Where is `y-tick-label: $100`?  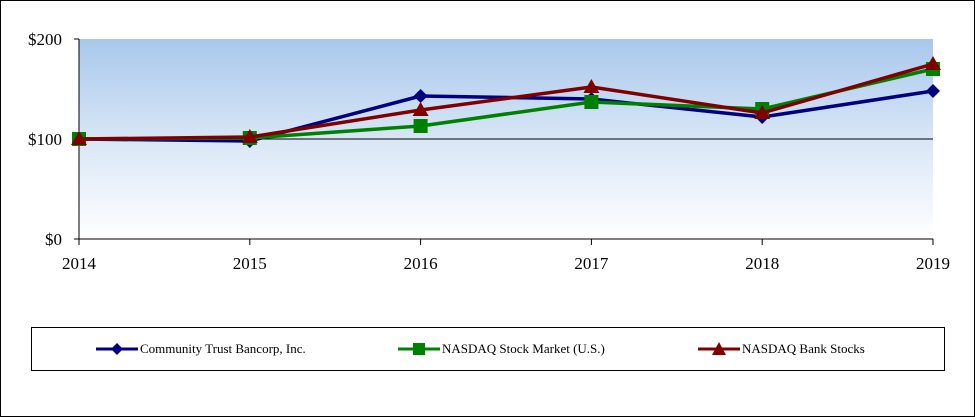 y-tick-label: $100 is located at coordinates (45, 139).